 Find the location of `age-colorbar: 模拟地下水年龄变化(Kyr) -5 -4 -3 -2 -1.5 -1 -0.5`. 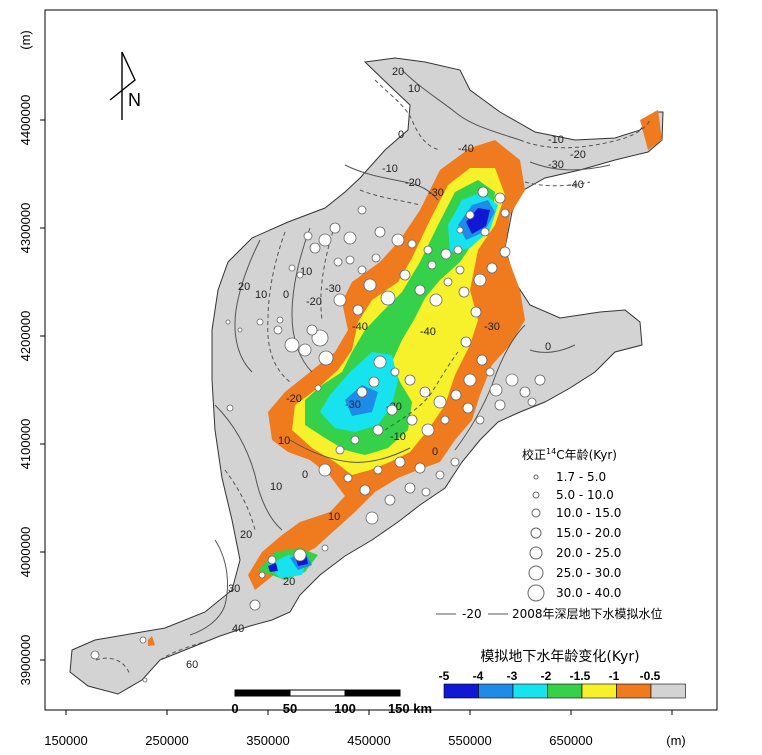

age-colorbar: 模拟地下水年龄变化(Kyr) -5 -4 -3 -2 -1.5 -1 -0.5 is located at coordinates (562, 674).